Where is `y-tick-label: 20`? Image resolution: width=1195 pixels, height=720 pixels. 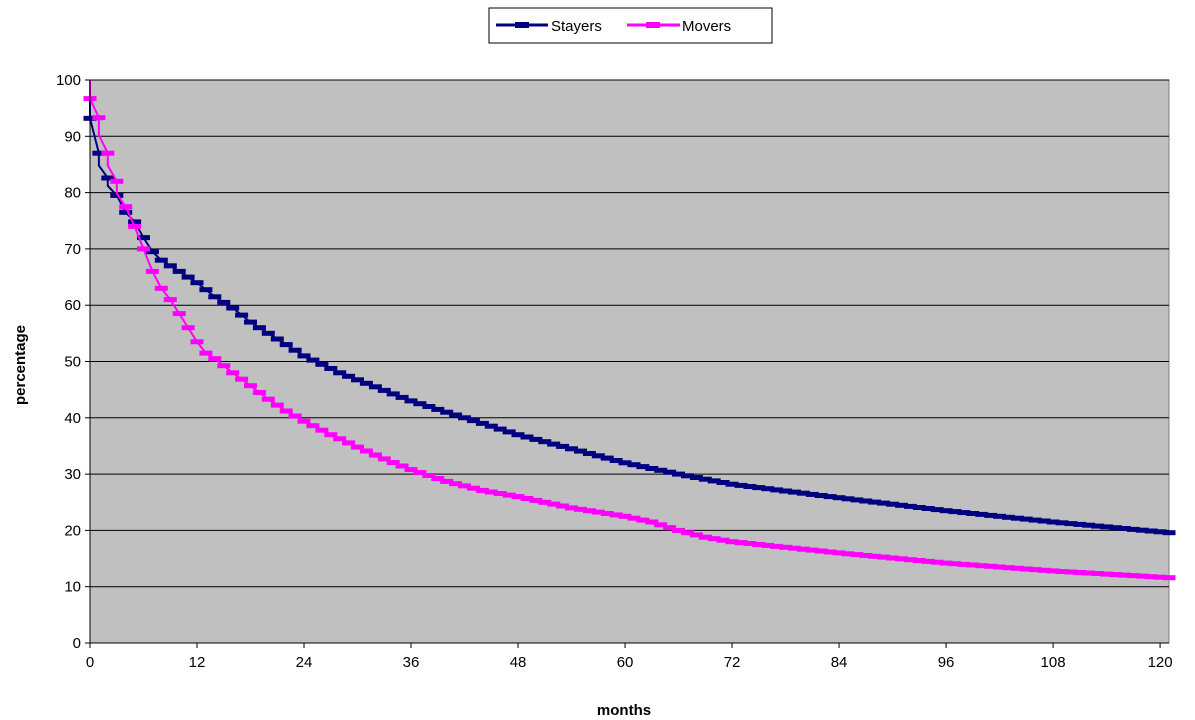 y-tick-label: 20 is located at coordinates (72, 530).